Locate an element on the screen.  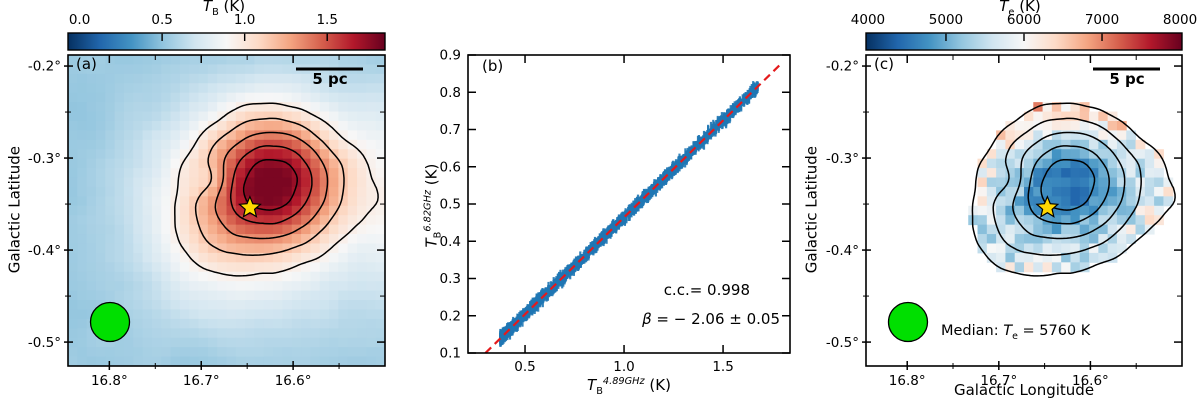
scalebar-a-label: 5 pc is located at coordinates (330, 79).